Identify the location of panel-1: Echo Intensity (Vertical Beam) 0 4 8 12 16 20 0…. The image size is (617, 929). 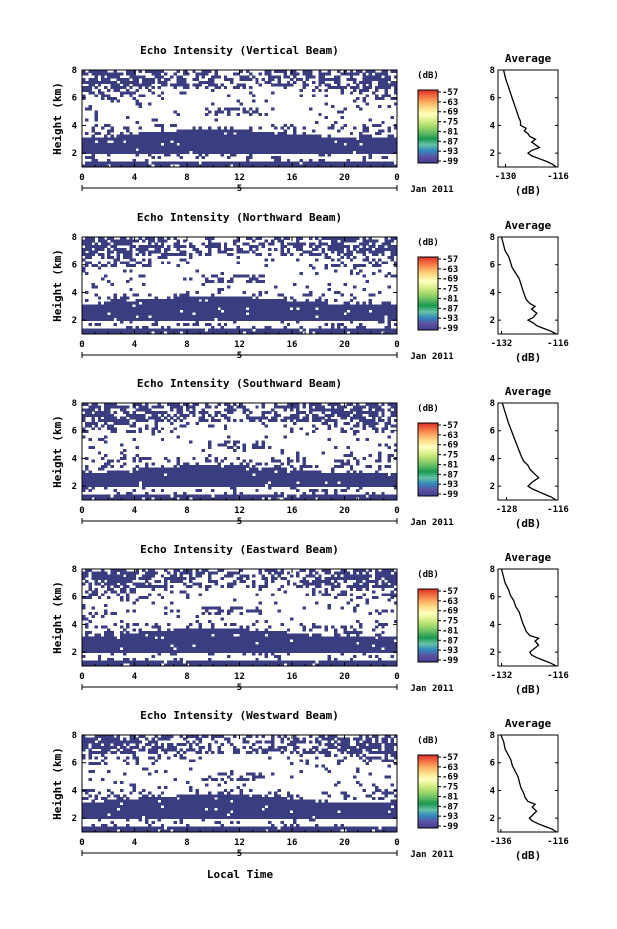
(310, 120).